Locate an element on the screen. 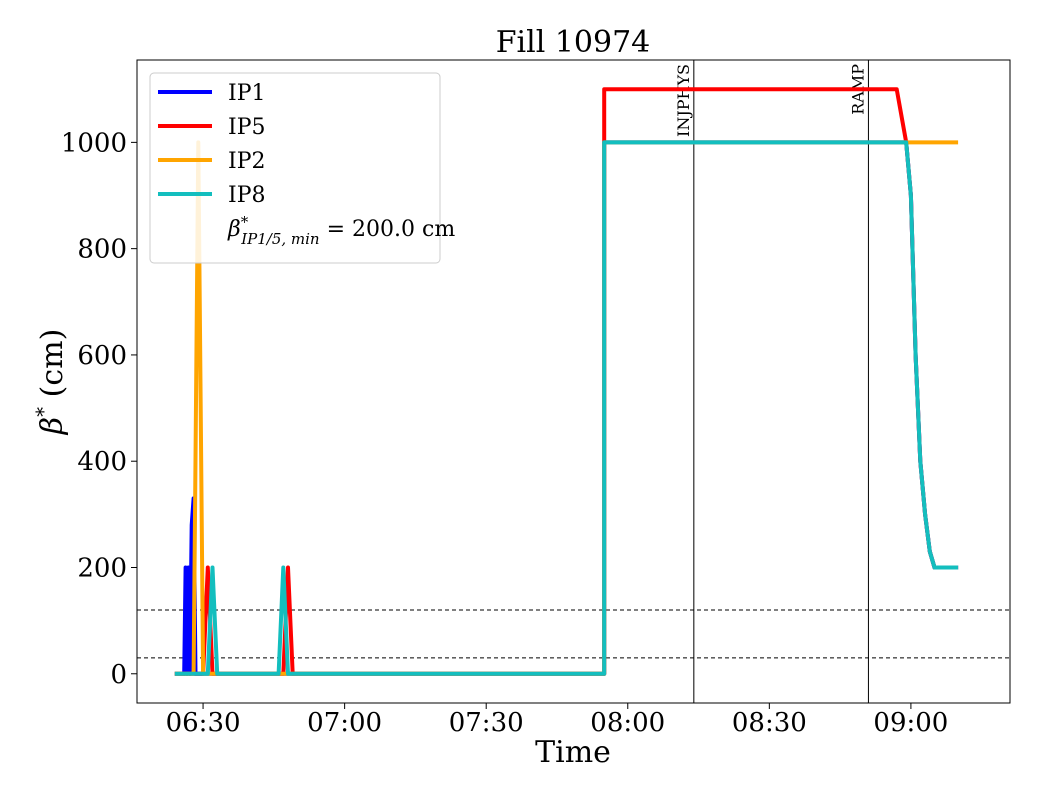 This screenshot has height=800, width=1040. chart-title: Fill 10974 is located at coordinates (573, 42).